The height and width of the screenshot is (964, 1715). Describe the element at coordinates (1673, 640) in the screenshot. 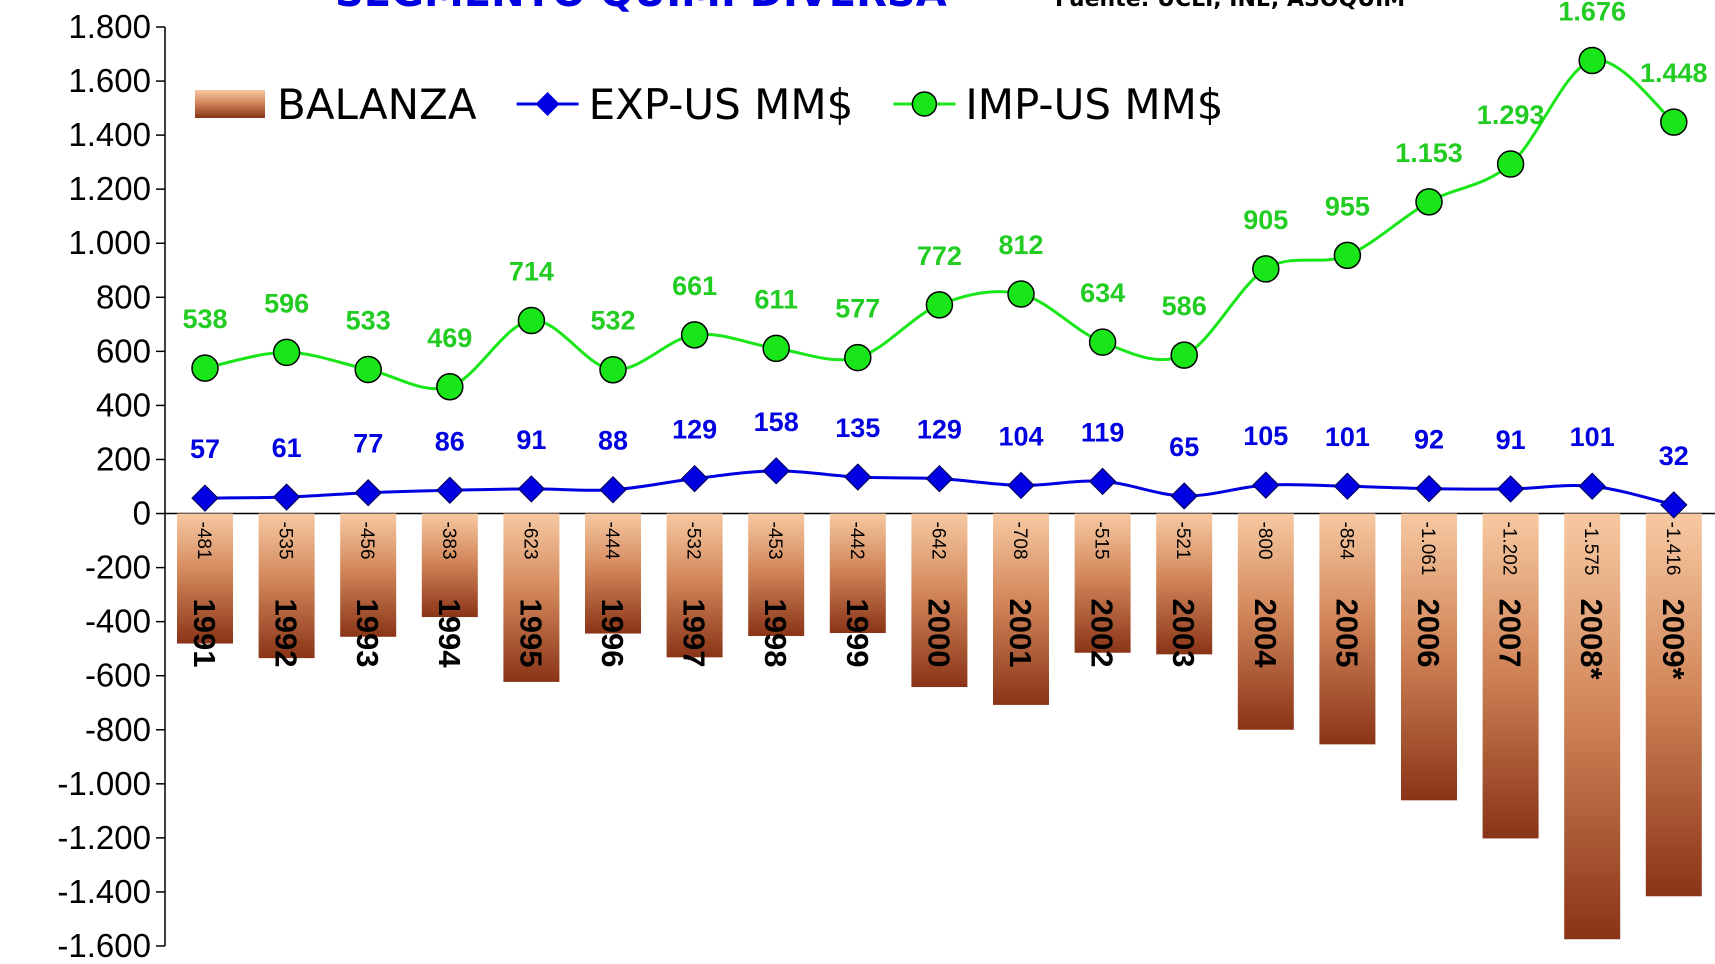

I see `x-tick-label: 2009*` at that location.